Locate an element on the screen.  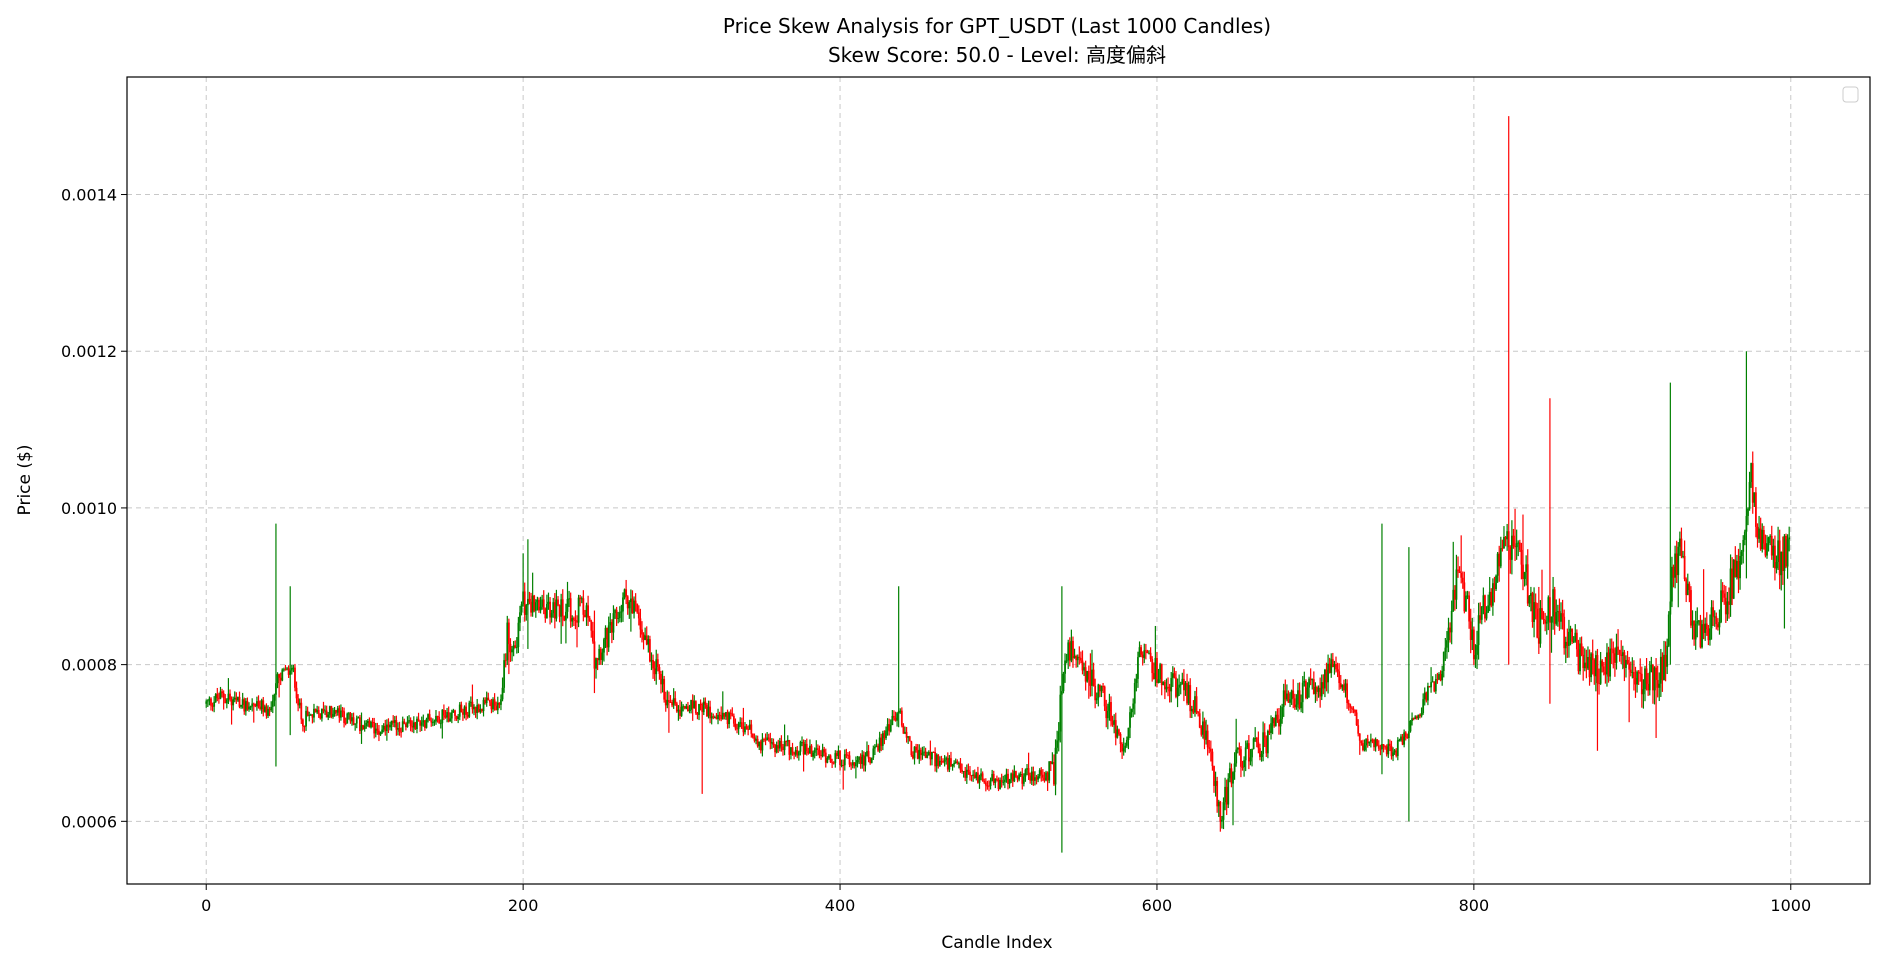
x-axis-ticks: 0 200 400 600 800 1000 is located at coordinates (1006, 899).